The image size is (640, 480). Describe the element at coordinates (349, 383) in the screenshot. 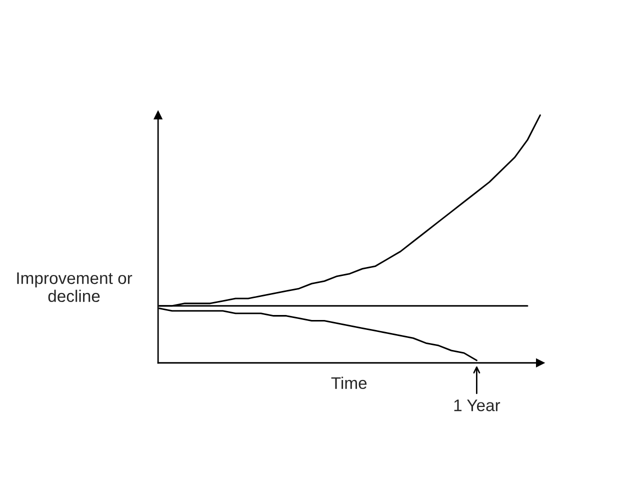

I see `x-axis-title: Time` at that location.